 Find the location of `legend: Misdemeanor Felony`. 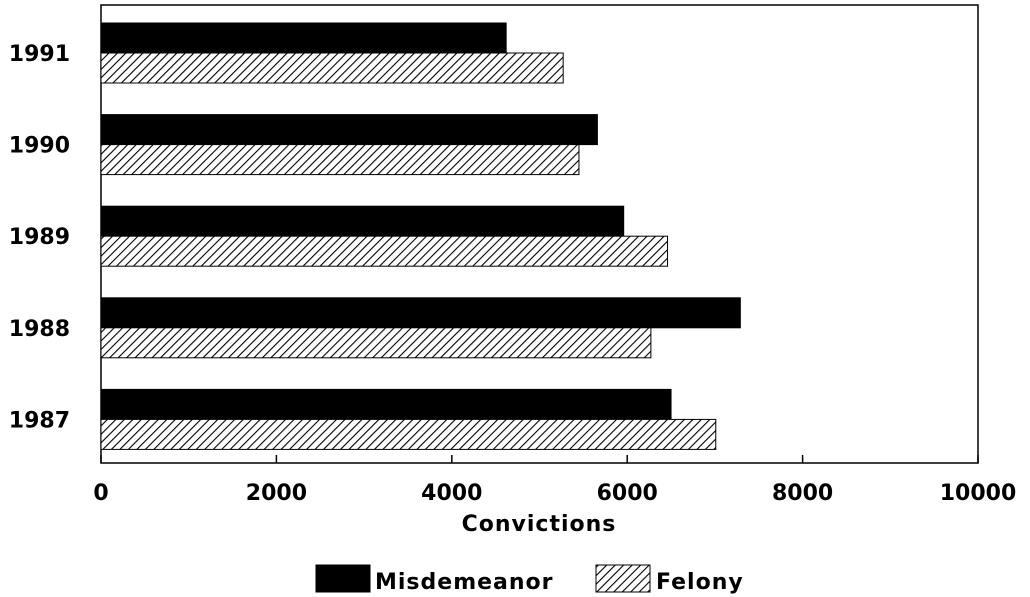

legend: Misdemeanor Felony is located at coordinates (529, 579).